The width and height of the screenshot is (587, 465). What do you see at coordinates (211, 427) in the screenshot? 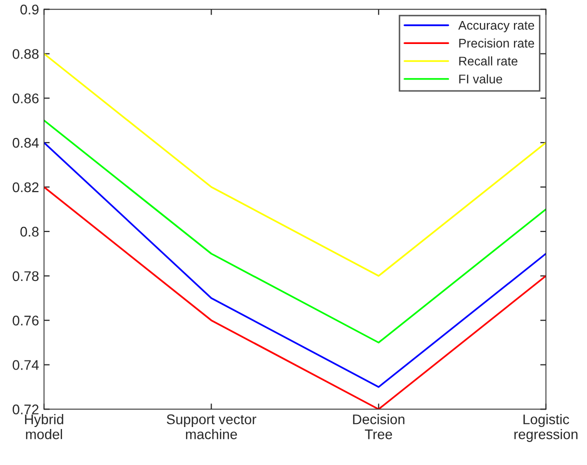
I see `x-tick-label: Support vector machine` at bounding box center [211, 427].